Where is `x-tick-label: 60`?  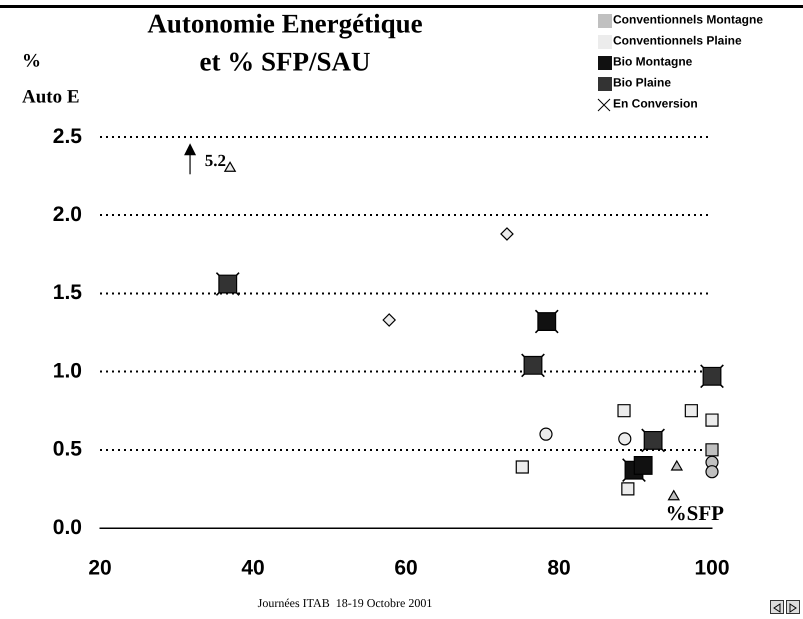 x-tick-label: 60 is located at coordinates (406, 568).